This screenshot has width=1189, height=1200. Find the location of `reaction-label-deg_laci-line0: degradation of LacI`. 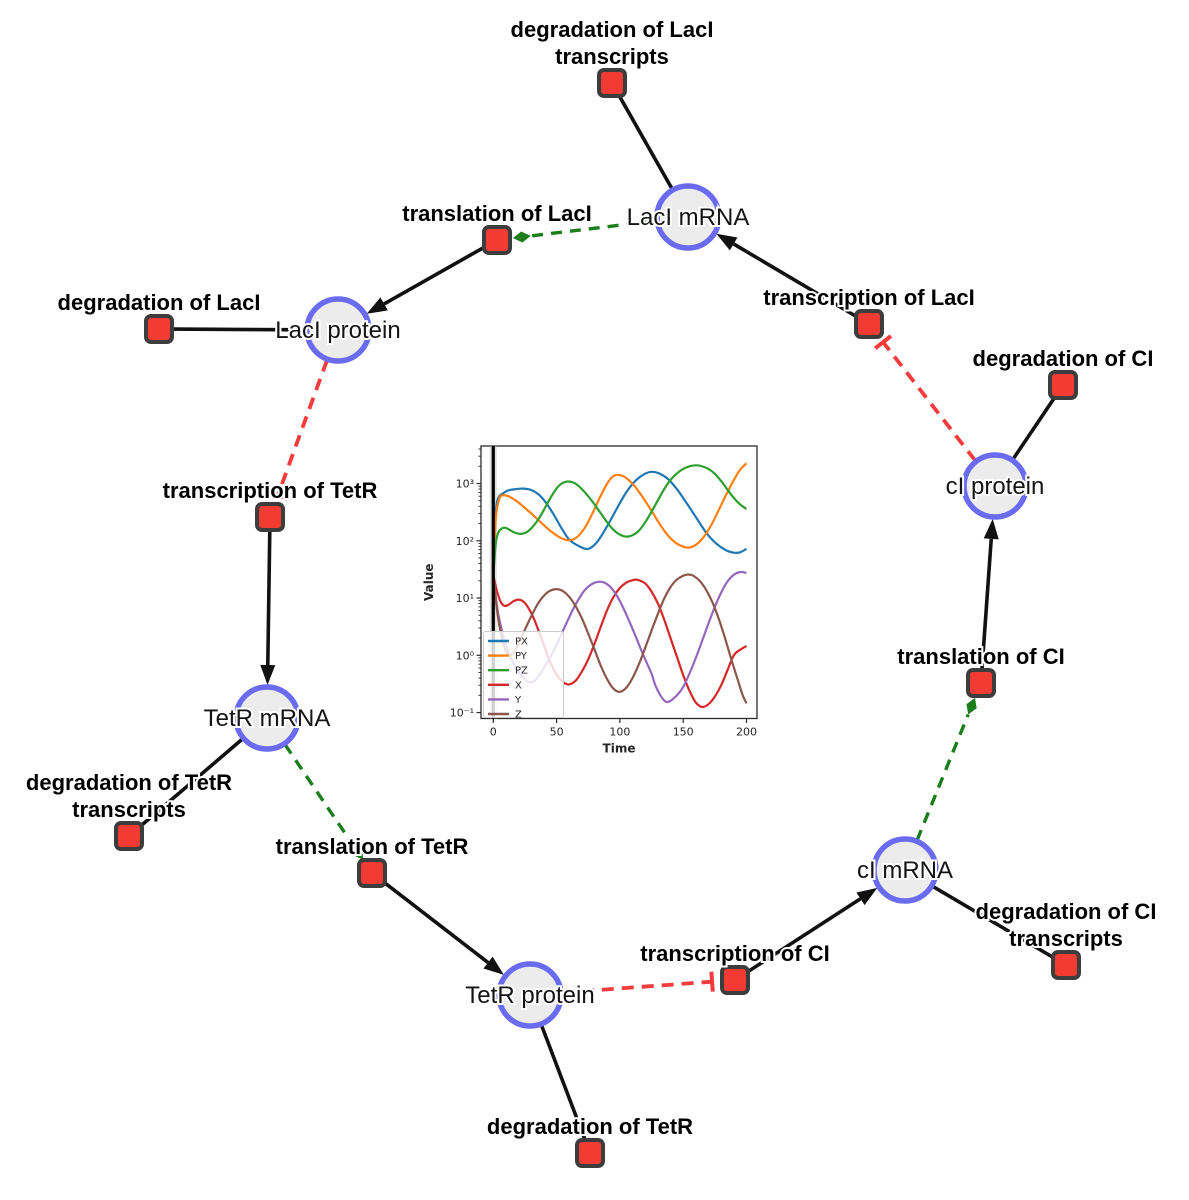

reaction-label-deg_laci-line0: degradation of LacI is located at coordinates (159, 302).